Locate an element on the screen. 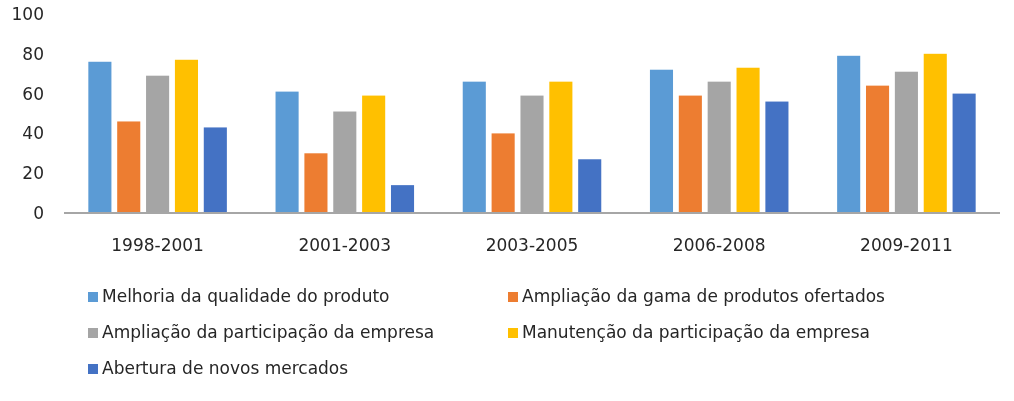  y-tick-label: 40 is located at coordinates (33, 133).